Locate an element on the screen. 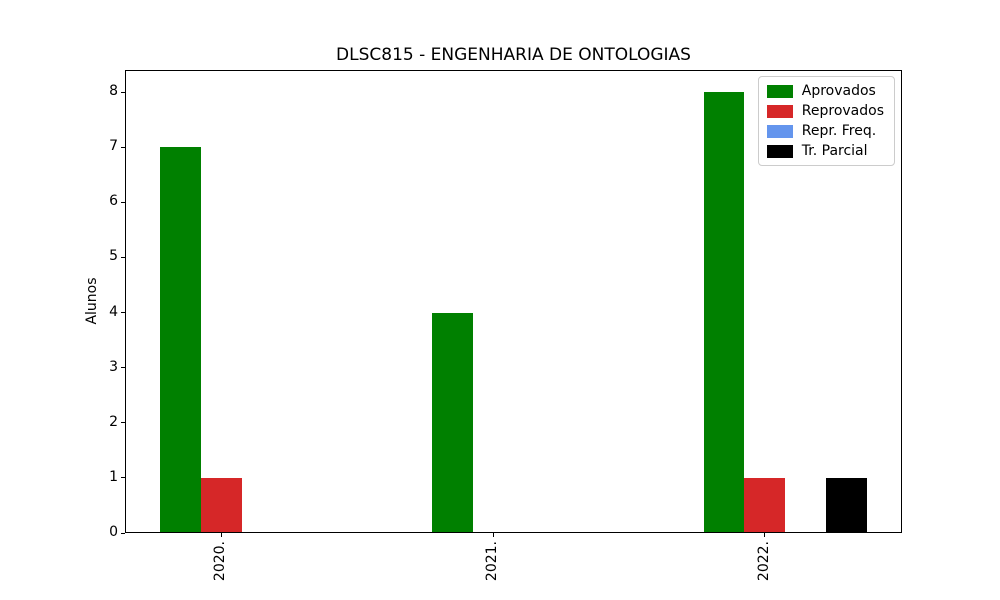  legend-label-repr-freq: Repr. Freq. is located at coordinates (839, 130).